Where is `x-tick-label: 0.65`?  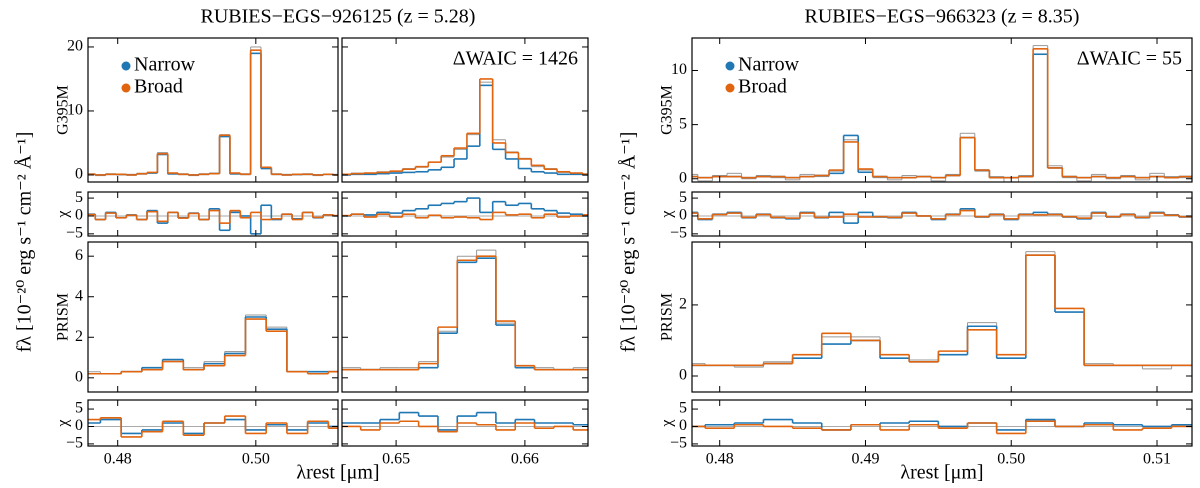 x-tick-label: 0.65 is located at coordinates (396, 459).